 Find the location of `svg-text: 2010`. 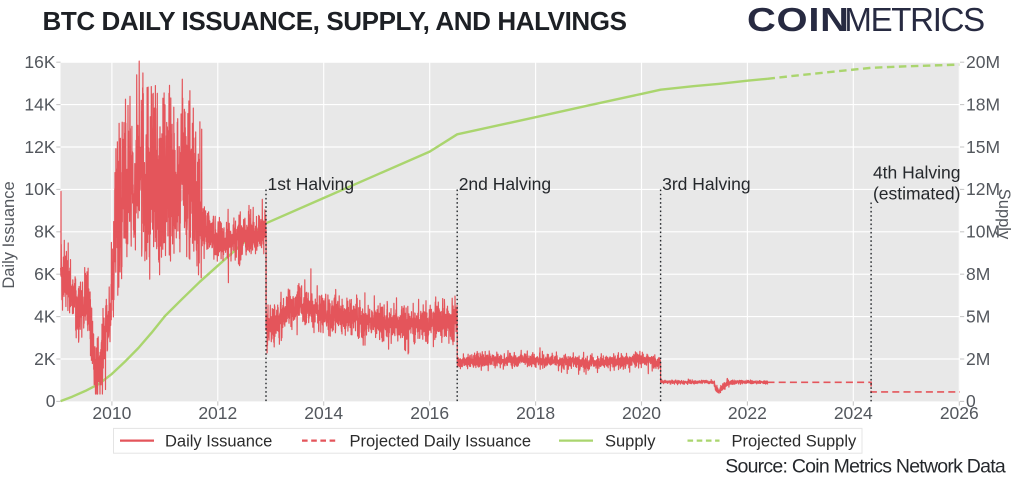

svg-text: 2010 is located at coordinates (111, 413).